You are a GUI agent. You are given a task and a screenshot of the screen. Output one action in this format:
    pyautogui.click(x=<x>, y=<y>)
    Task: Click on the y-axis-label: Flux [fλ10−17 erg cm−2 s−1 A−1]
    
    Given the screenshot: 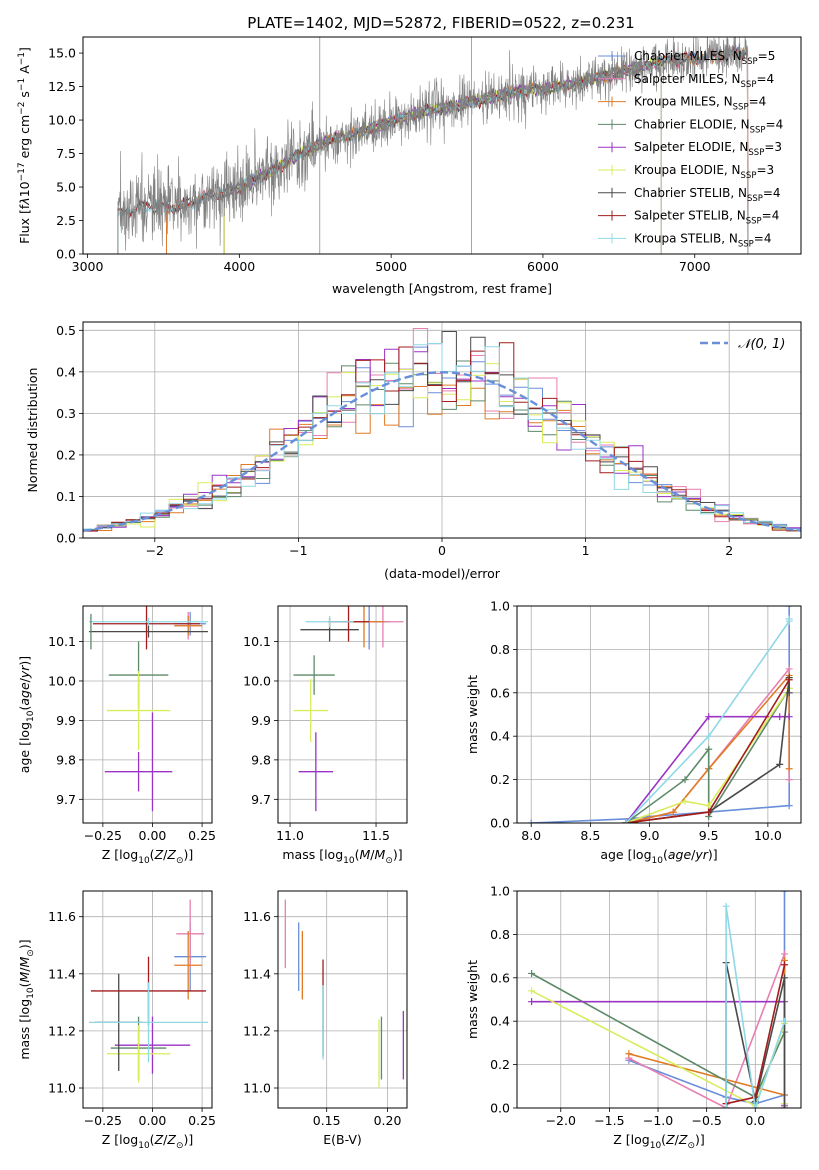 What is the action you would take?
    pyautogui.click(x=24, y=145)
    